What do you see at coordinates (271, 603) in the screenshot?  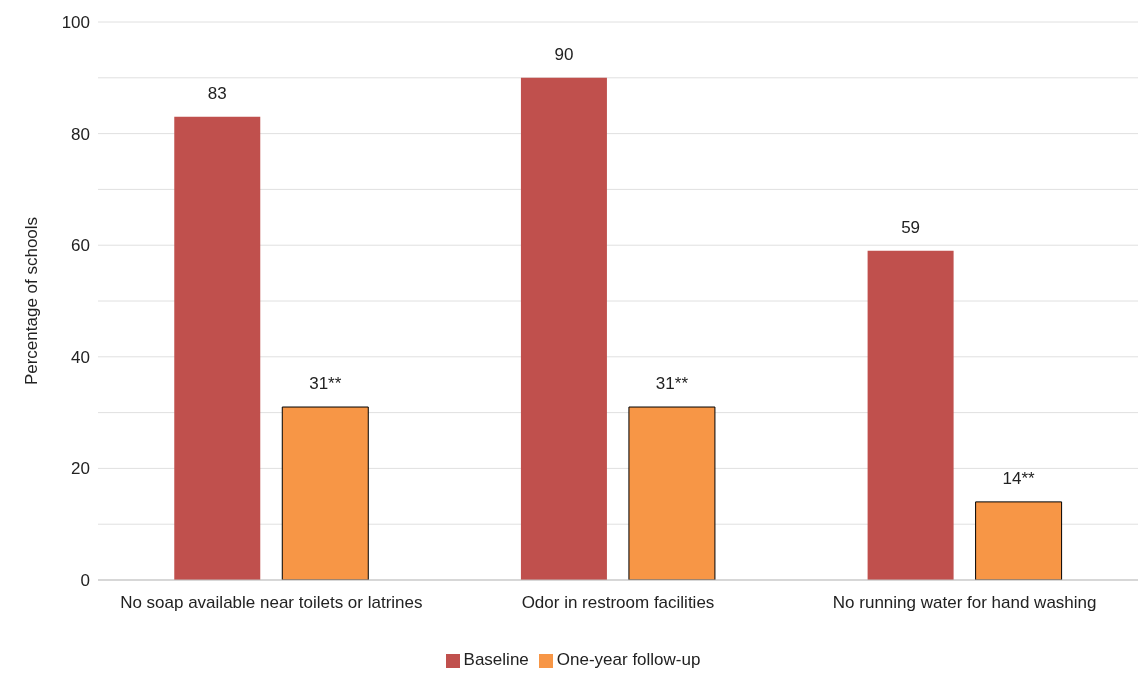 I see `x-tick-label: No soap available near toilets or latrines` at bounding box center [271, 603].